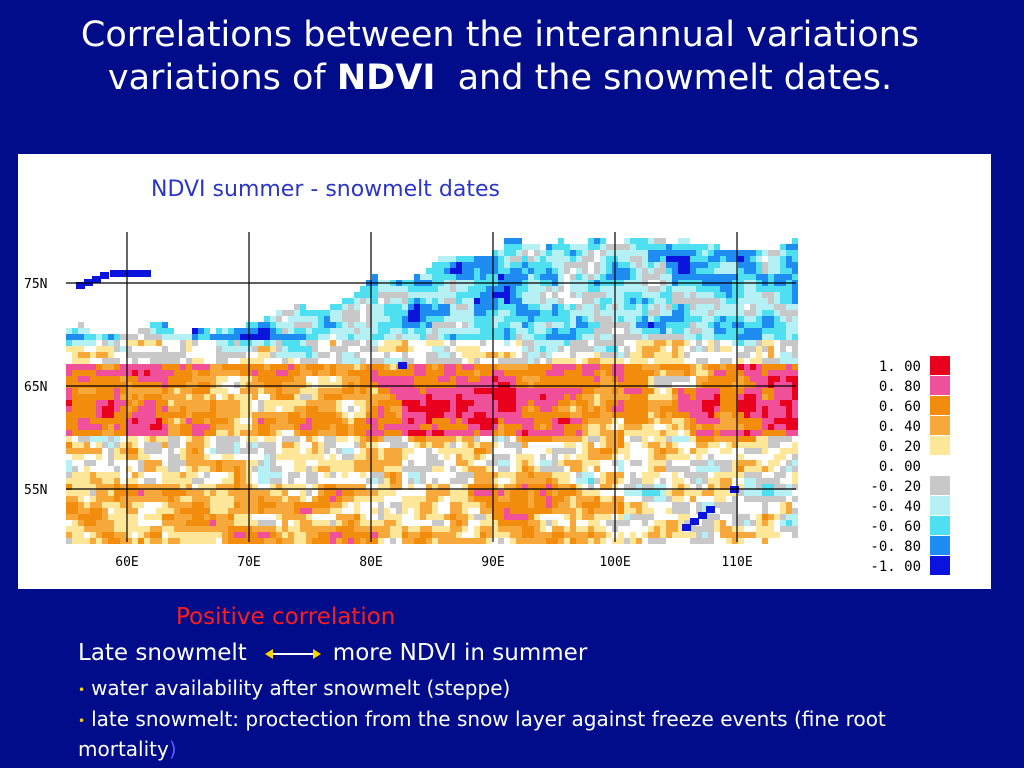 Image resolution: width=1024 pixels, height=768 pixels. Describe the element at coordinates (35, 490) in the screenshot. I see `latitude-label: 55N` at that location.